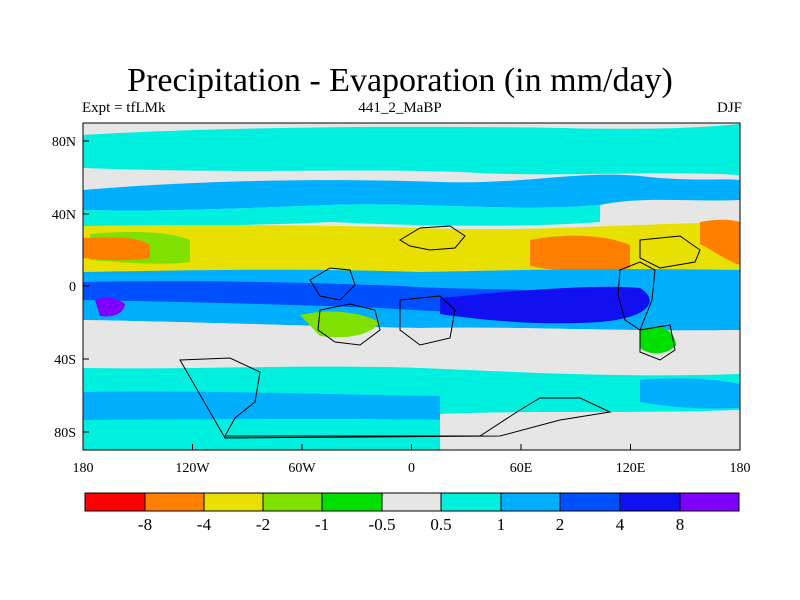  Describe the element at coordinates (411, 192) in the screenshot. I see `north-storm-track` at that location.